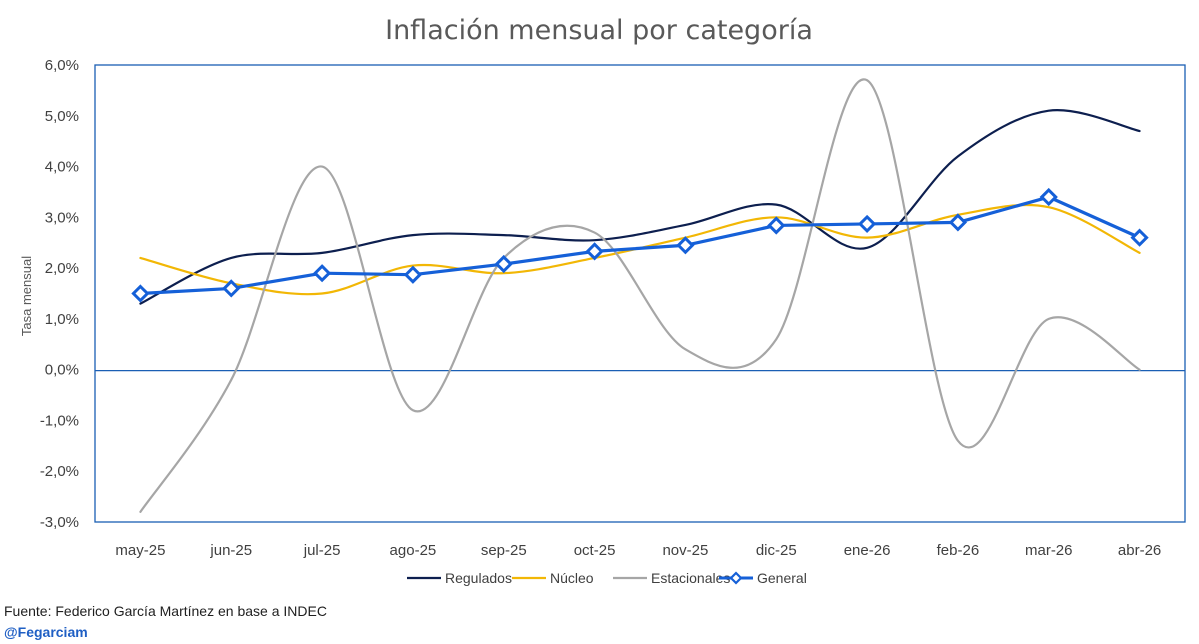 This screenshot has width=1199, height=644. Describe the element at coordinates (599, 30) in the screenshot. I see `chart-title: Inflación mensual por categoría` at that location.